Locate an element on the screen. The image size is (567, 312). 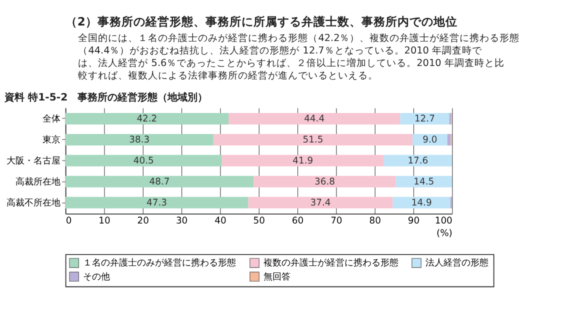
data-label: 37.4 is located at coordinates (320, 202).